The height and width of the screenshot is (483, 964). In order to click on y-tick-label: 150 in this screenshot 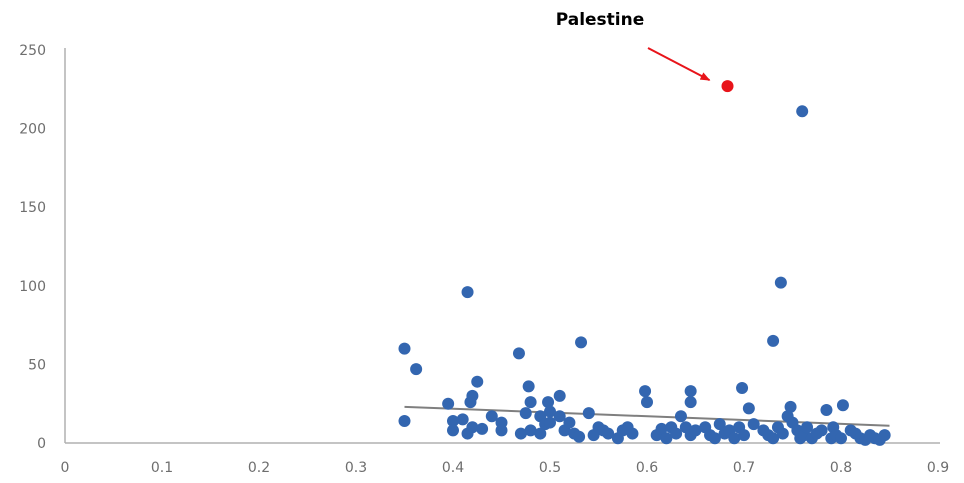, I will do `click(32, 208)`.